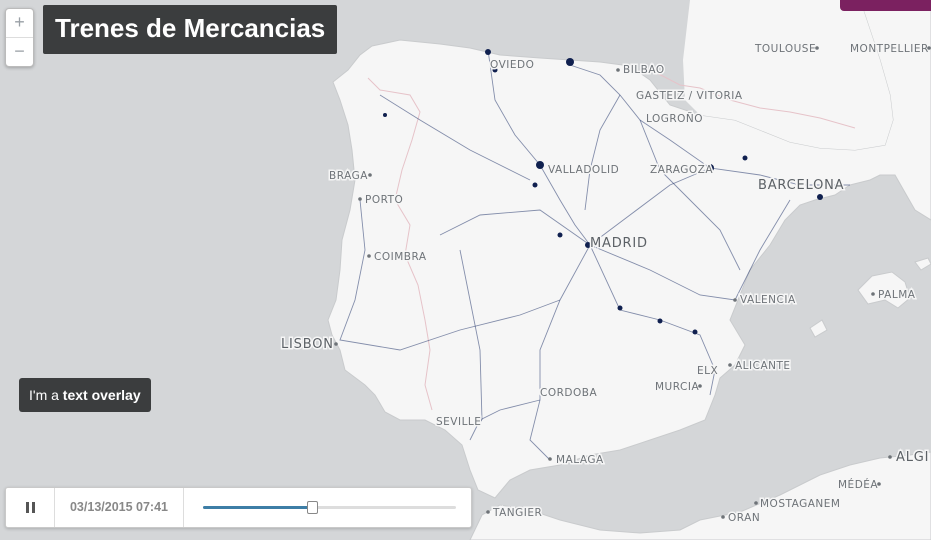 The height and width of the screenshot is (540, 931). Describe the element at coordinates (912, 457) in the screenshot. I see `city-alger: ALGI` at that location.